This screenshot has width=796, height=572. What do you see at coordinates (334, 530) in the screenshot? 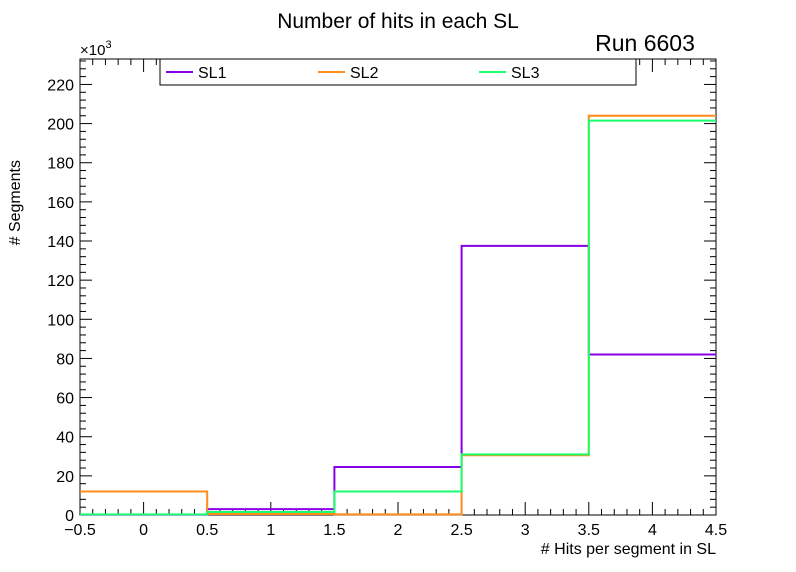
I see `x-tick-label: 1.5` at bounding box center [334, 530].